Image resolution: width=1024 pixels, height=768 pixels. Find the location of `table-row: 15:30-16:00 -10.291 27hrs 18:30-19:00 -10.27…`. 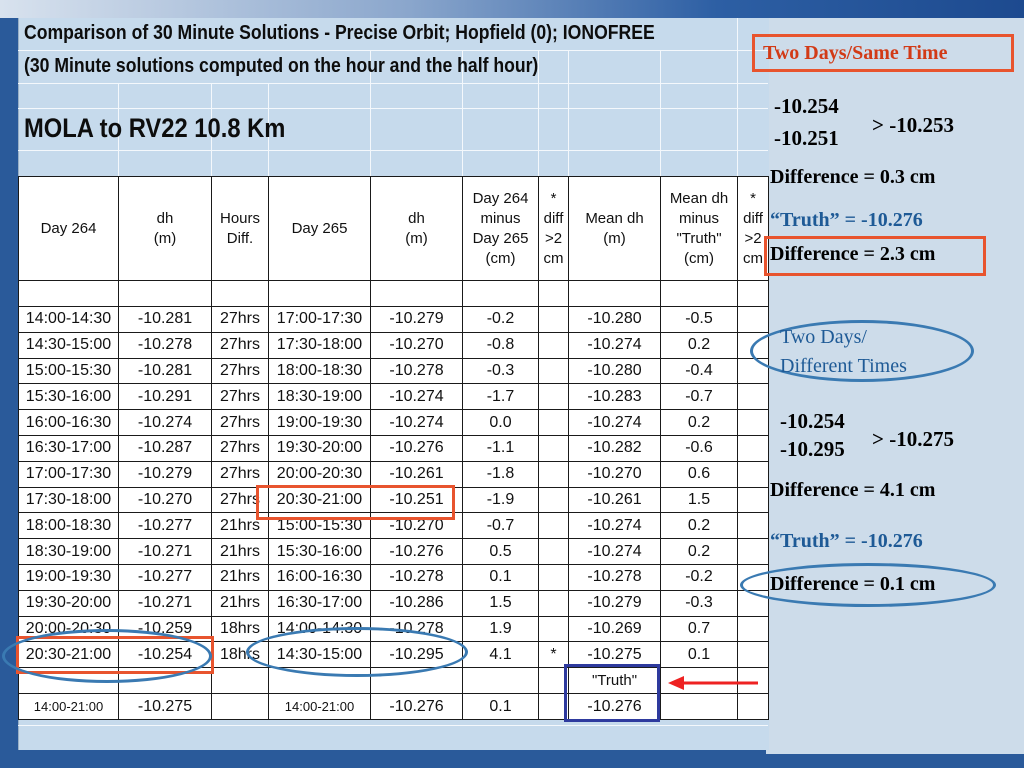

table-row: 15:30-16:00 -10.291 27hrs 18:30-19:00 -10.27… is located at coordinates (393, 397).